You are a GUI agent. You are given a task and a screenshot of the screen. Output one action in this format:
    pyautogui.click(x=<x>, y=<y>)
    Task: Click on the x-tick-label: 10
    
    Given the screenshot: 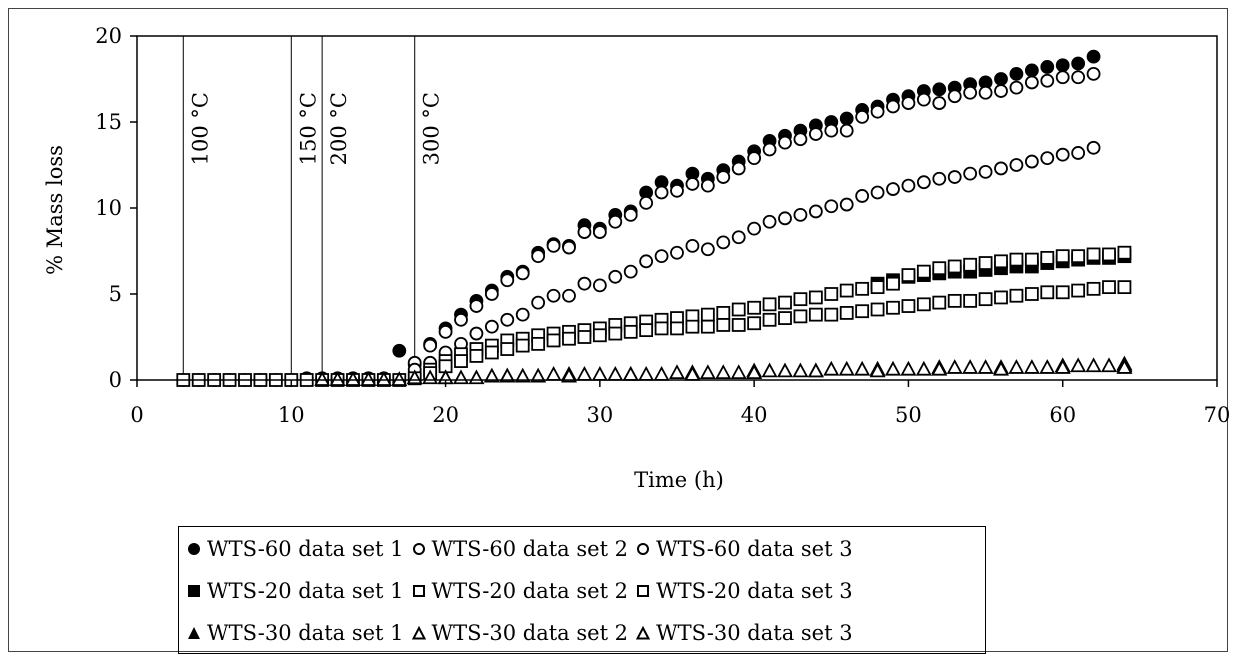 What is the action you would take?
    pyautogui.click(x=291, y=415)
    